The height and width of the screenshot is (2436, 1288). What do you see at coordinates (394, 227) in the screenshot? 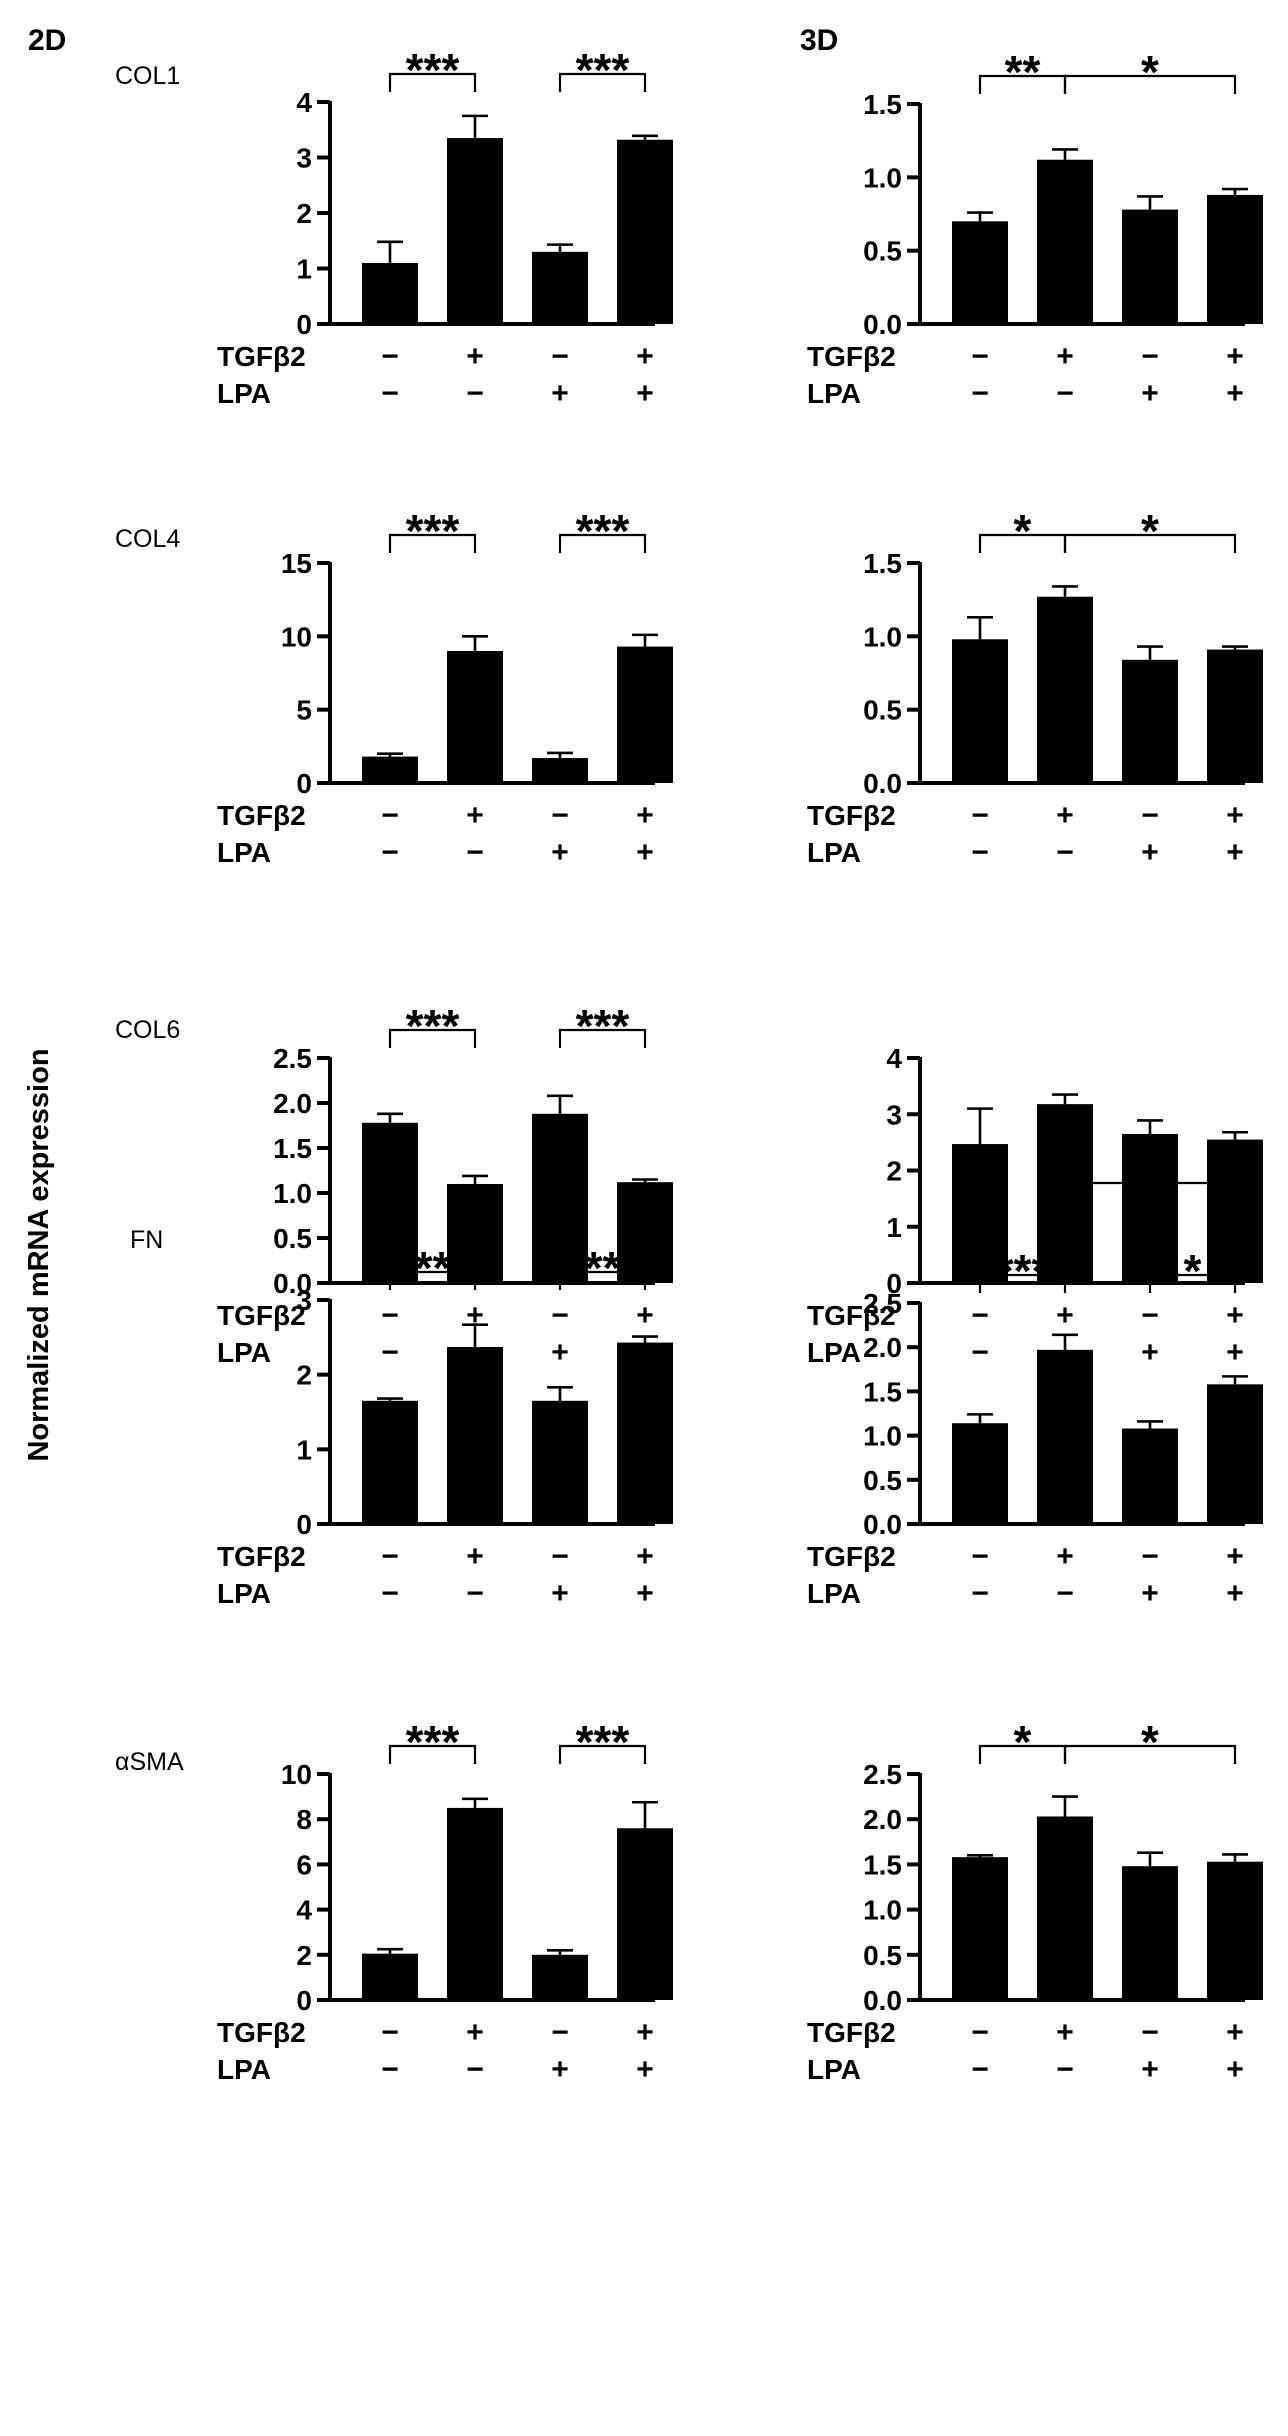
I see `chart-col1-2d: COL1 0 1 2 3 4 *** *** TGFβ2 LPA − − + − − + + +` at bounding box center [394, 227].